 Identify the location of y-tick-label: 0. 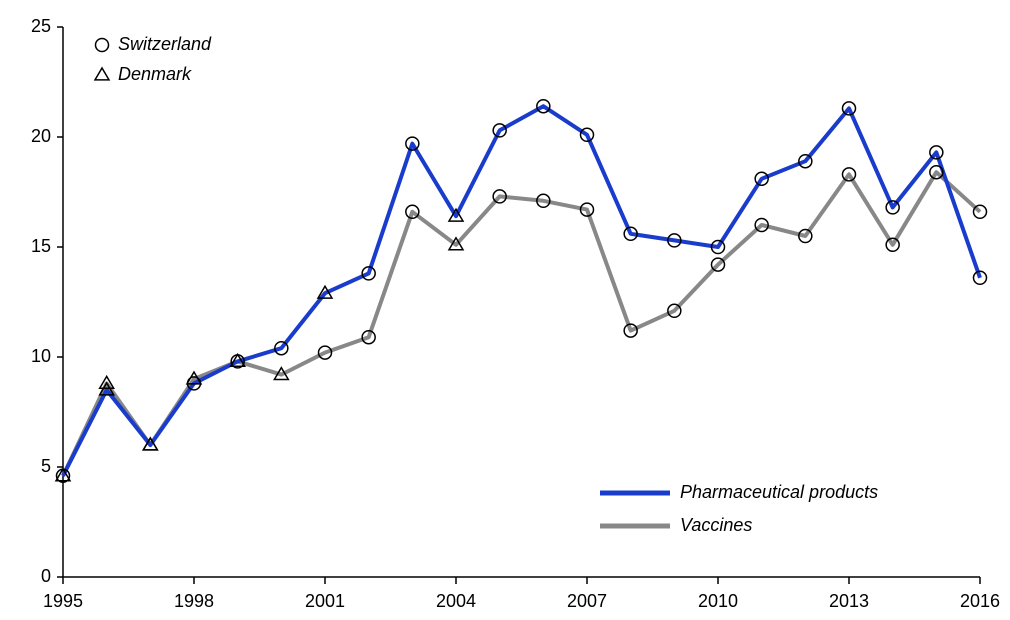
(46, 576).